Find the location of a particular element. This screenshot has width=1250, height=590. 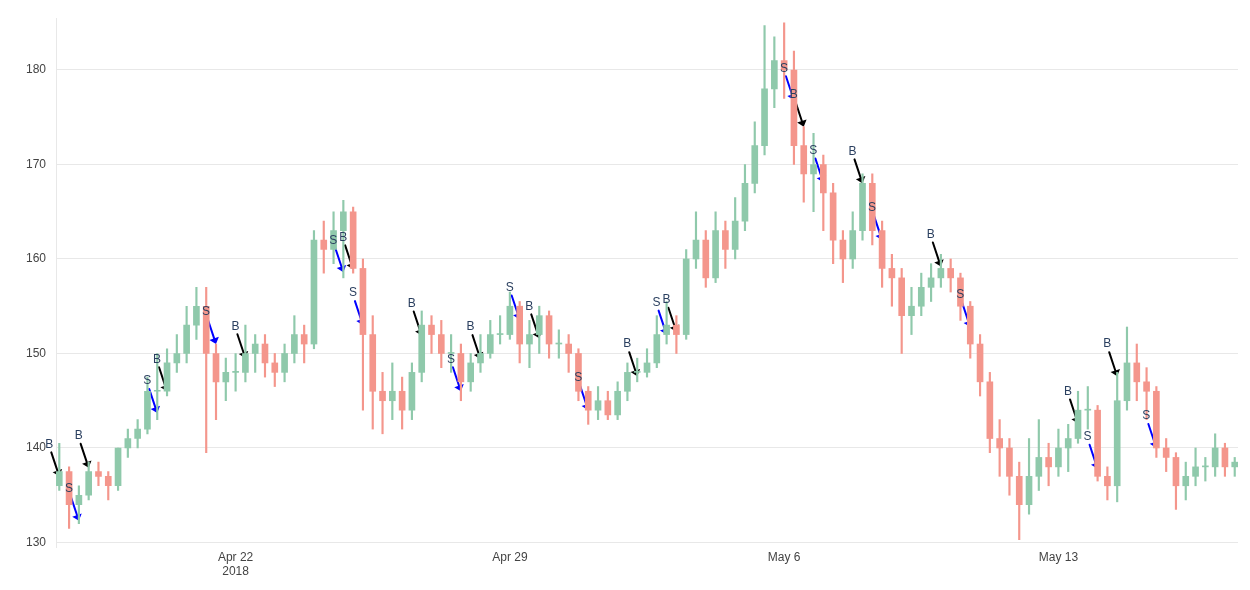

y-tick-label: 150 is located at coordinates (36, 352).